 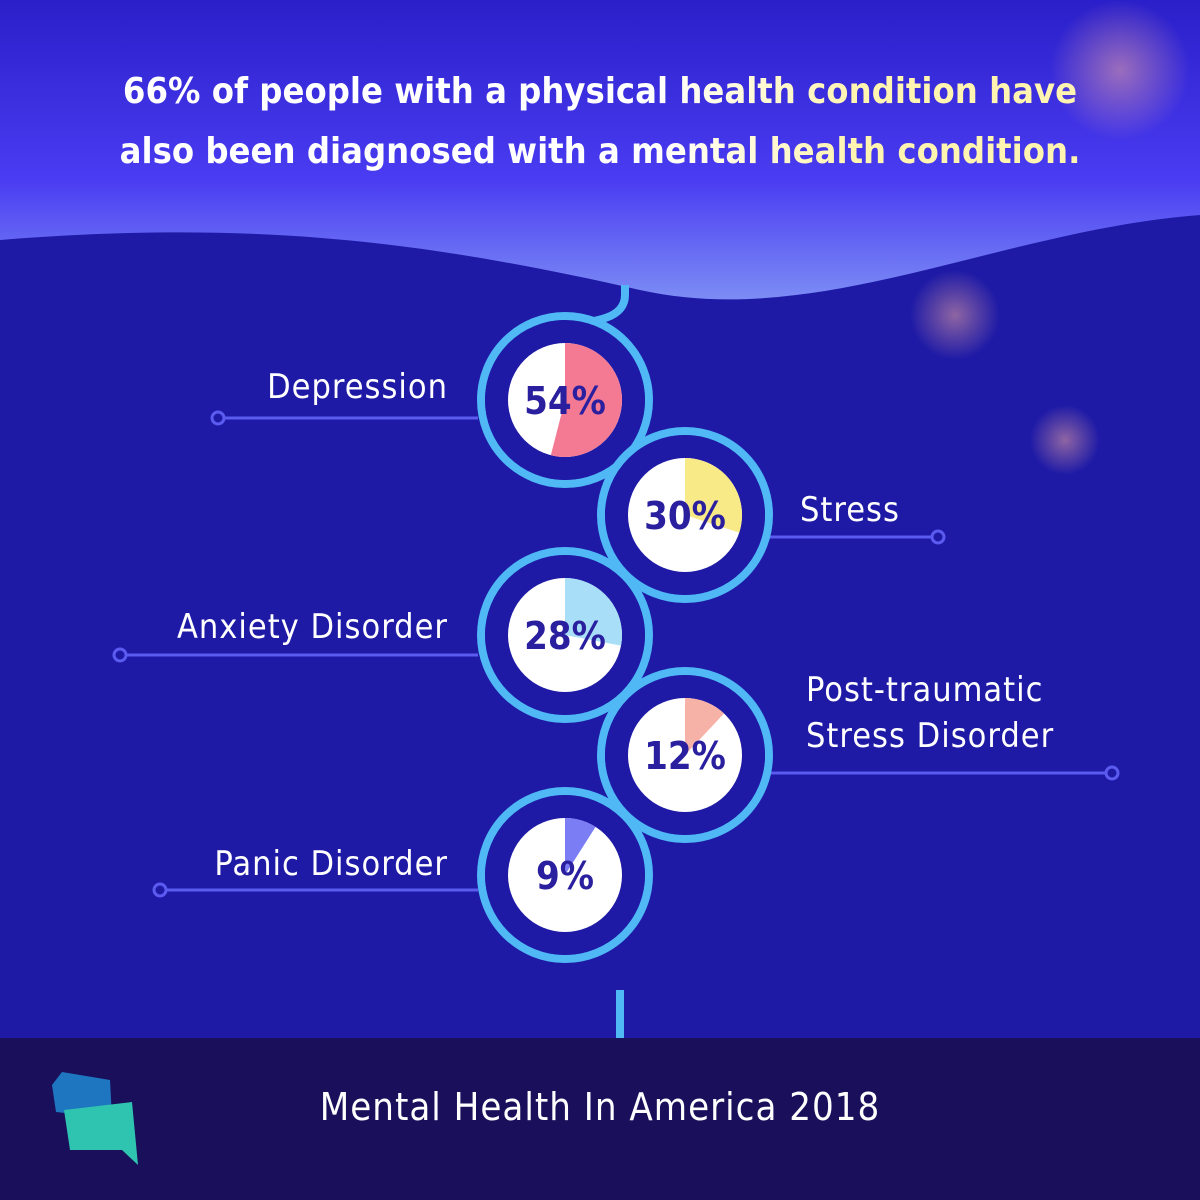 I want to click on value-label: 12%, so click(x=685, y=756).